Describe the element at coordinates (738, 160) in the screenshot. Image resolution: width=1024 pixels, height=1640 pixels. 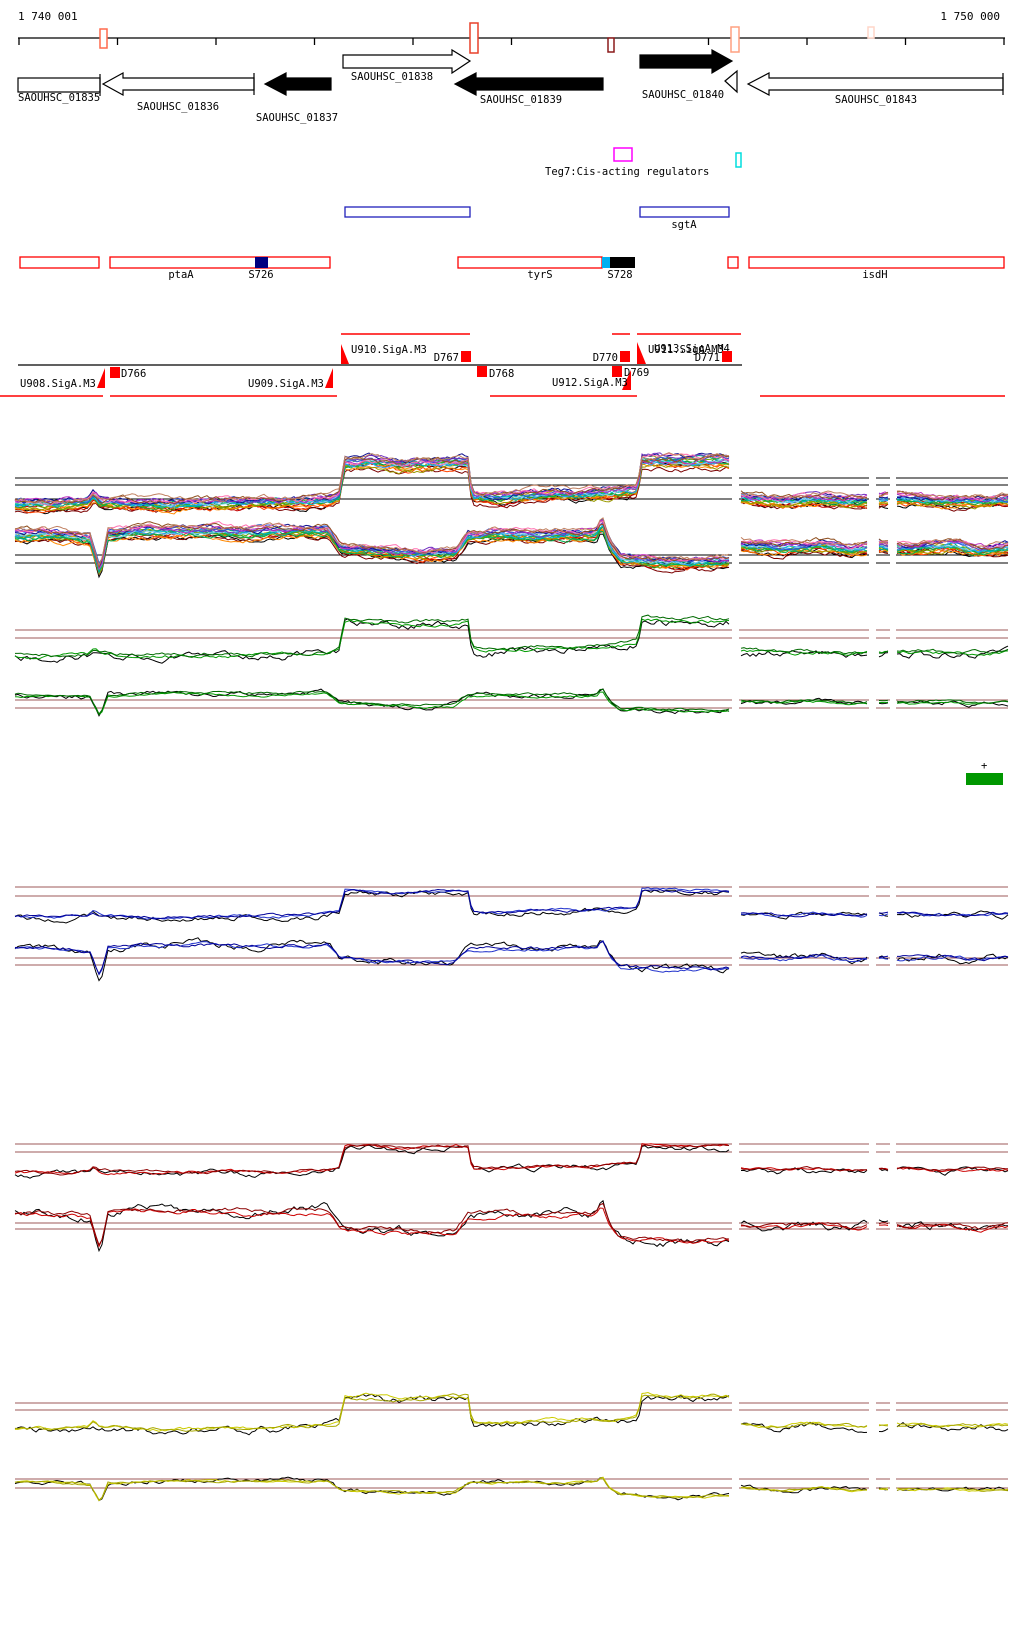
I see `cyan-regulator-box` at that location.